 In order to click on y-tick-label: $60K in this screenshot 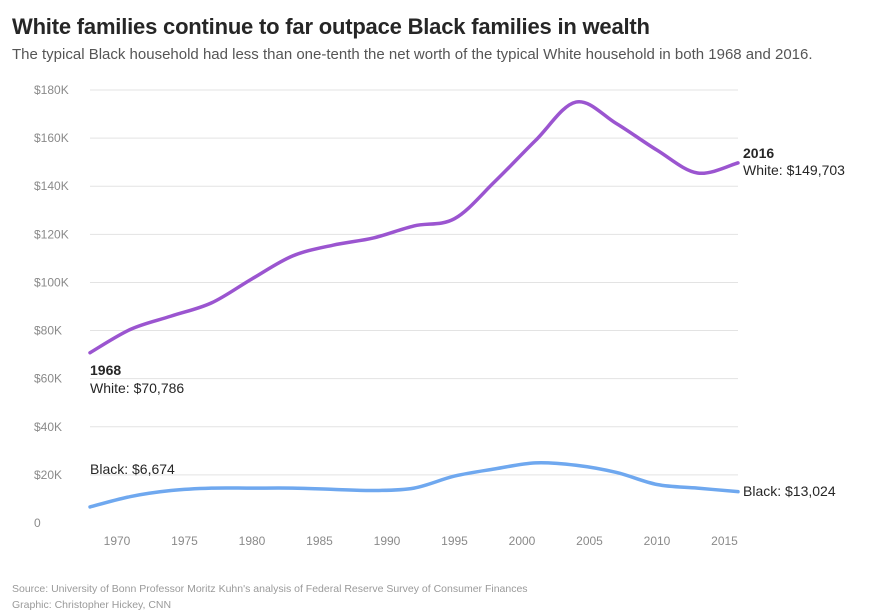, I will do `click(48, 379)`.